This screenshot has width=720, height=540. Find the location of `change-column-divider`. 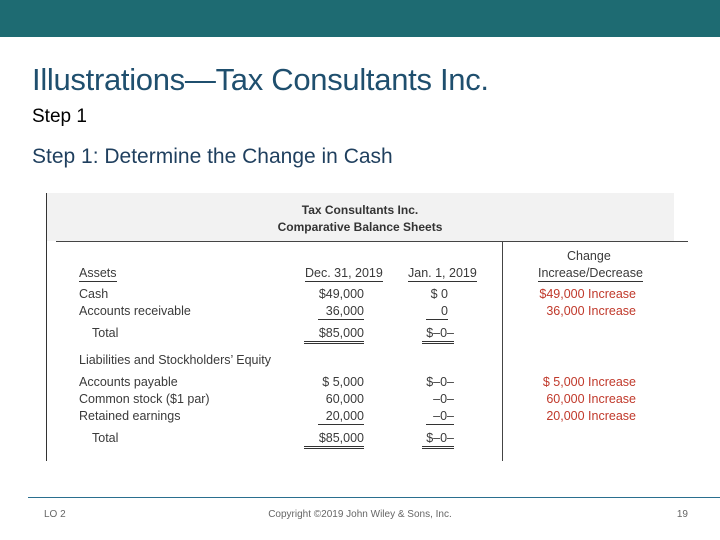

change-column-divider is located at coordinates (502, 351).